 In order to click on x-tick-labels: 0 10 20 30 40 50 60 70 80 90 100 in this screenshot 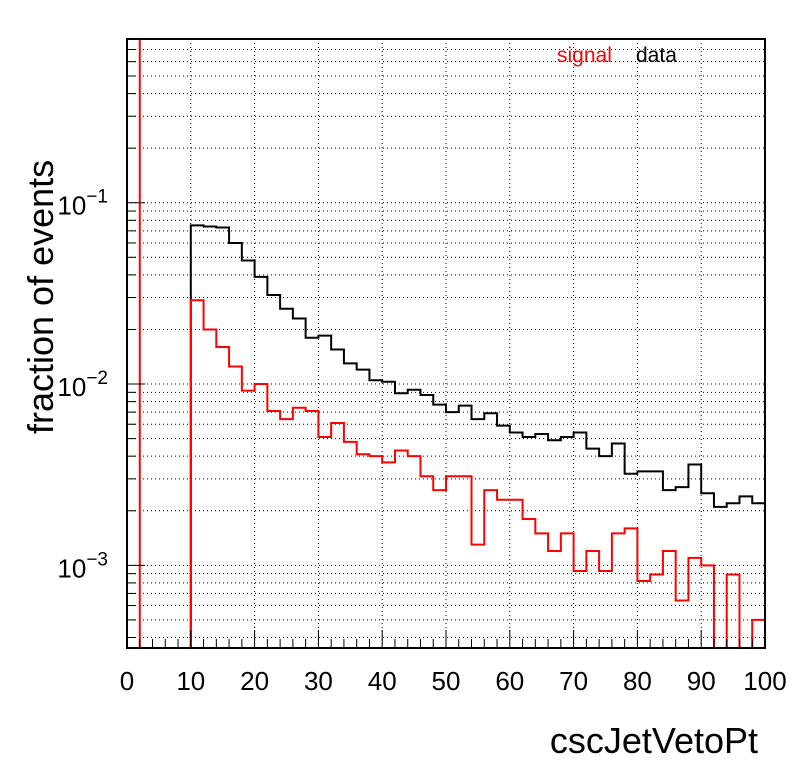, I will do `click(453, 681)`.